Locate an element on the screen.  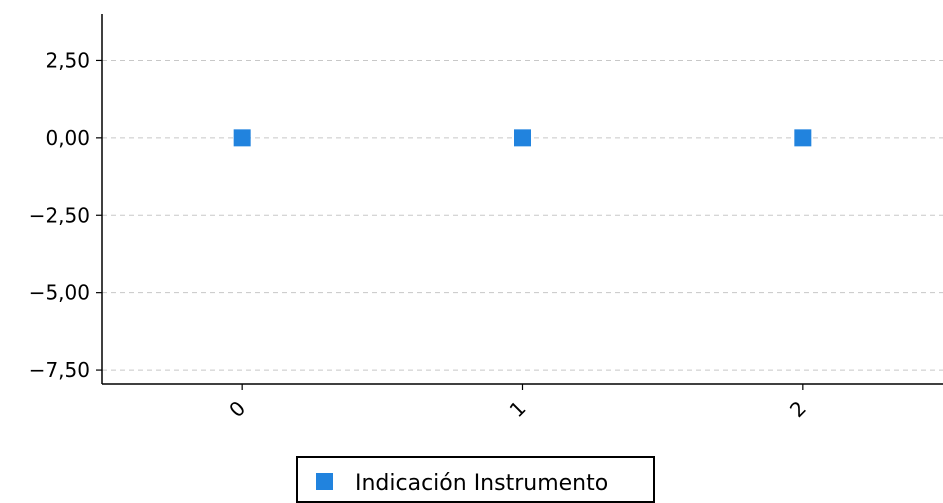
y-tick-label: 2,50 is located at coordinates (67, 60).